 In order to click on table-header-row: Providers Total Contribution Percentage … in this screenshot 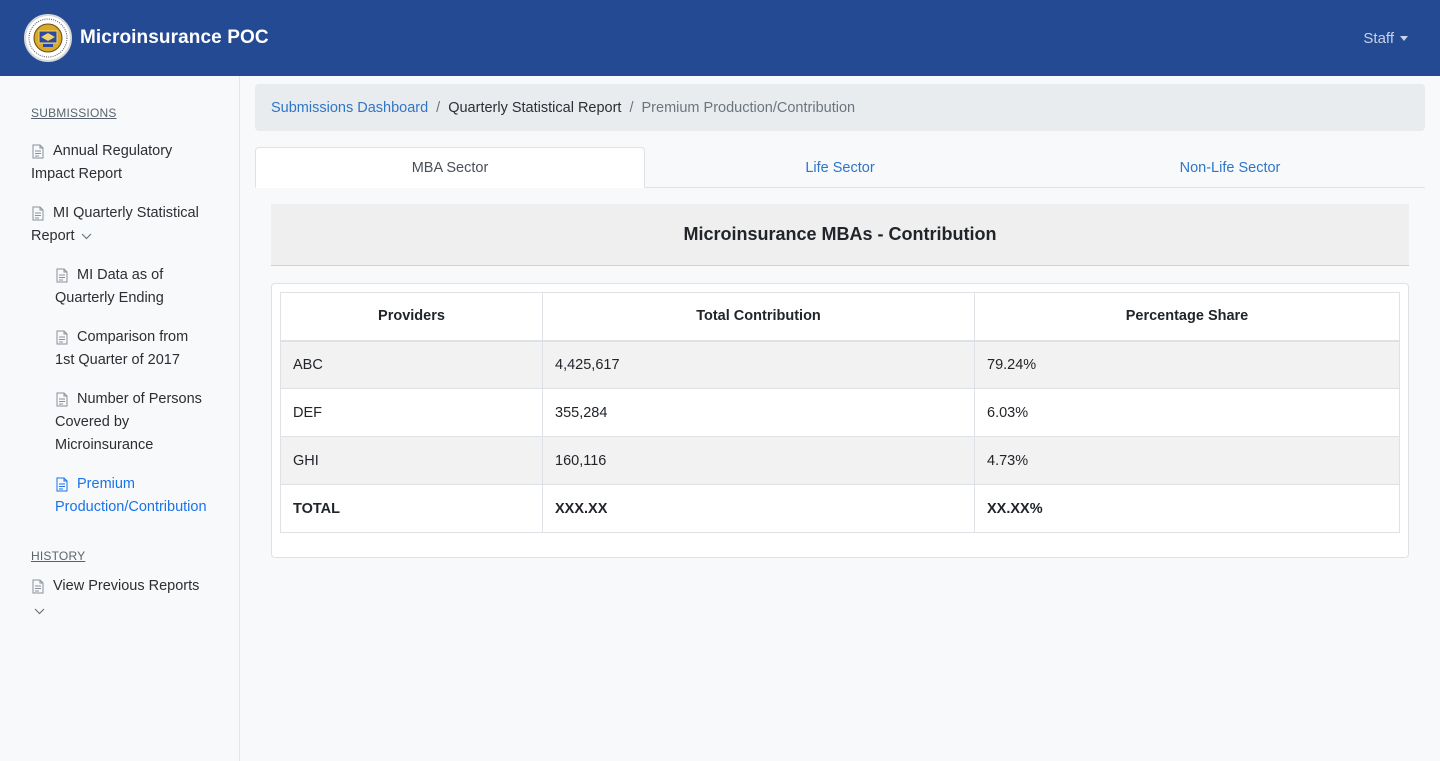, I will do `click(840, 317)`.